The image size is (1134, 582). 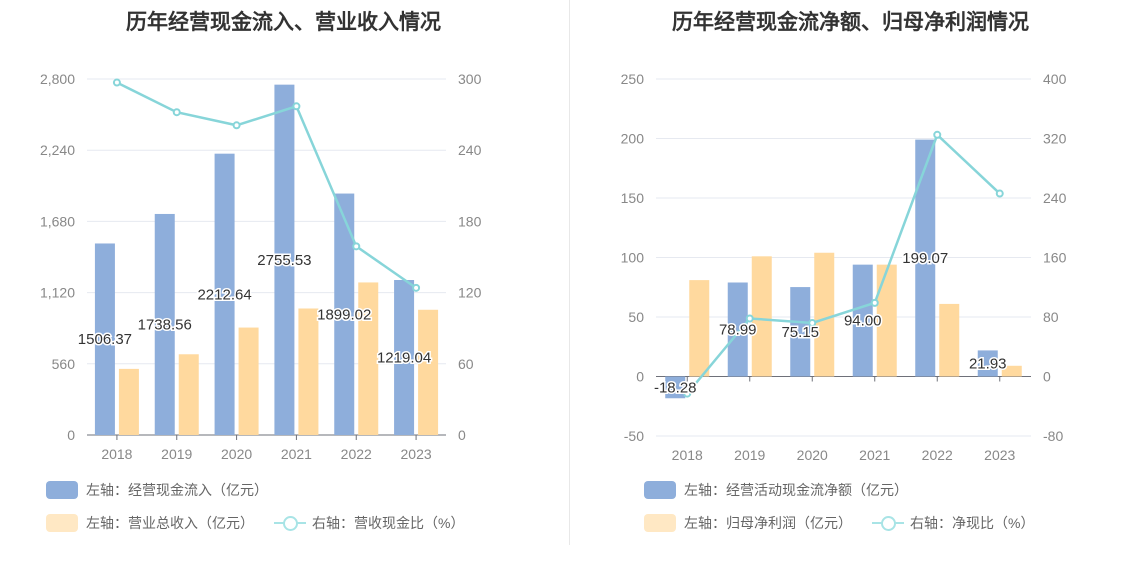 What do you see at coordinates (633, 139) in the screenshot?
I see `y-tick-left: 200` at bounding box center [633, 139].